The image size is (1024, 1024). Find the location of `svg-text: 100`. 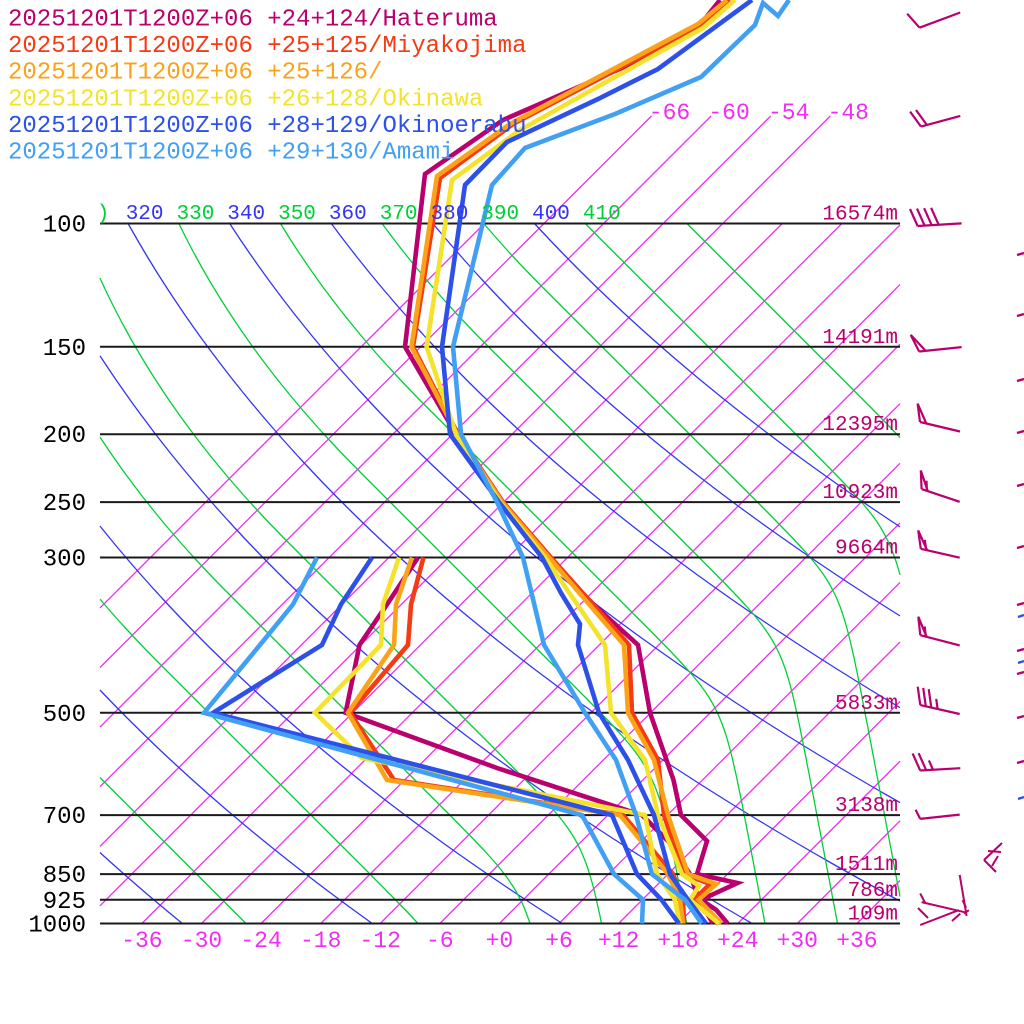

svg-text: 100 is located at coordinates (64, 226).